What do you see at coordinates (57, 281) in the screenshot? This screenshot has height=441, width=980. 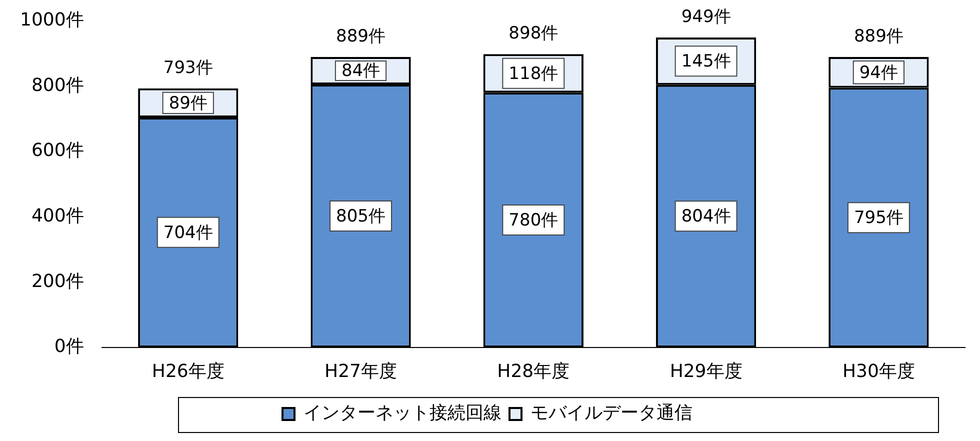 I see `y-tick-label: 200件` at bounding box center [57, 281].